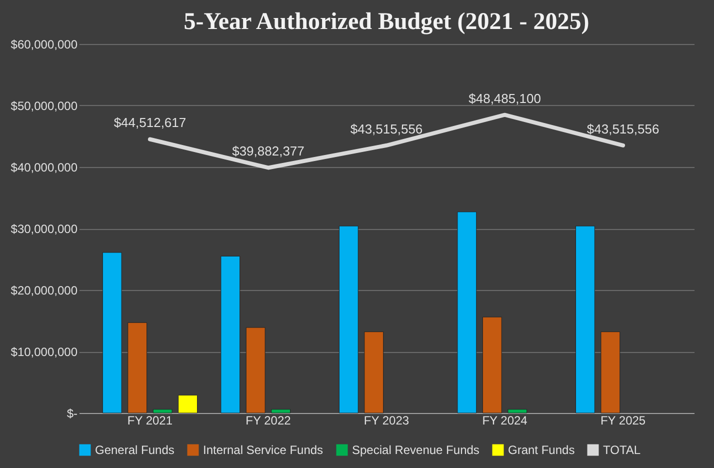 The image size is (714, 468). What do you see at coordinates (622, 450) in the screenshot?
I see `legend-label: TOTAL` at bounding box center [622, 450].